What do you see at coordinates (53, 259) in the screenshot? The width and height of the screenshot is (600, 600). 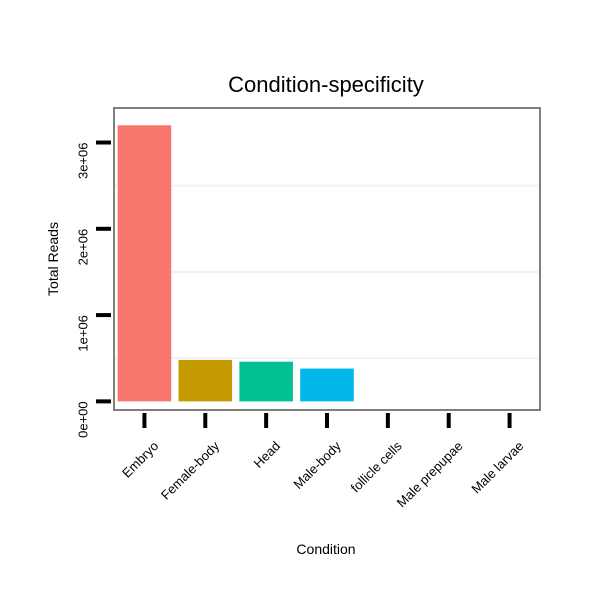 I see `y-axis-title: Total Reads` at bounding box center [53, 259].